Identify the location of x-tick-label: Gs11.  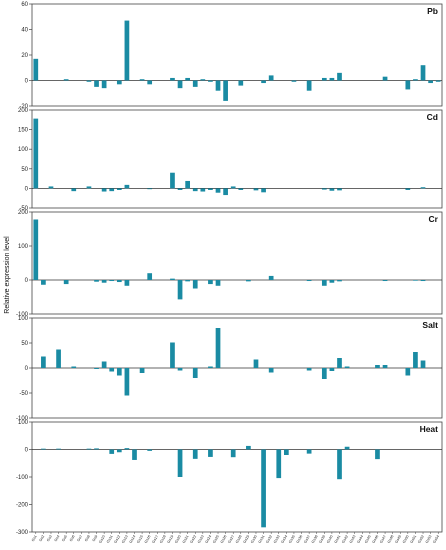
(110, 539).